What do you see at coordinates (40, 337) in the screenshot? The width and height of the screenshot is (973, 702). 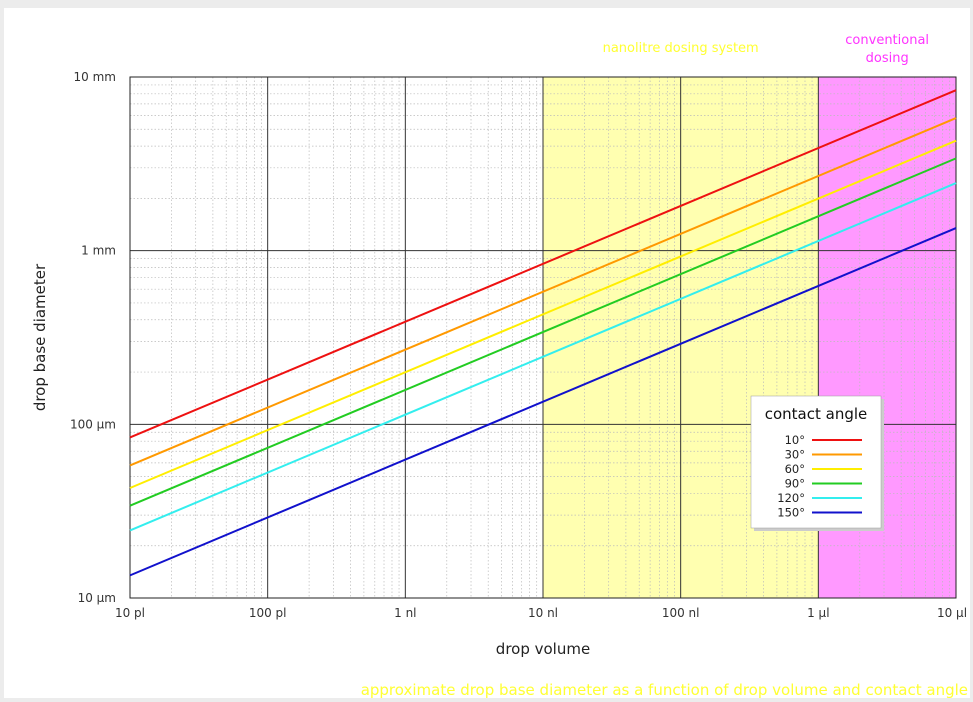 I see `y-axis-title: drop base diameter` at bounding box center [40, 337].